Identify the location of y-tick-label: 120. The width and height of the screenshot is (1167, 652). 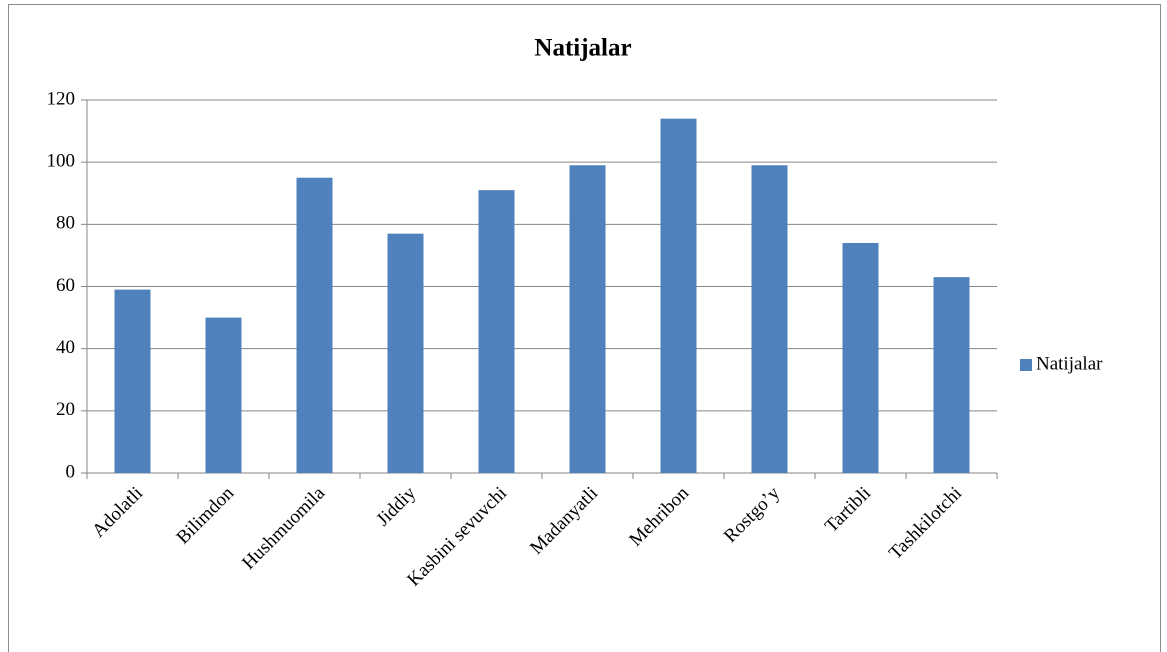
(61, 98).